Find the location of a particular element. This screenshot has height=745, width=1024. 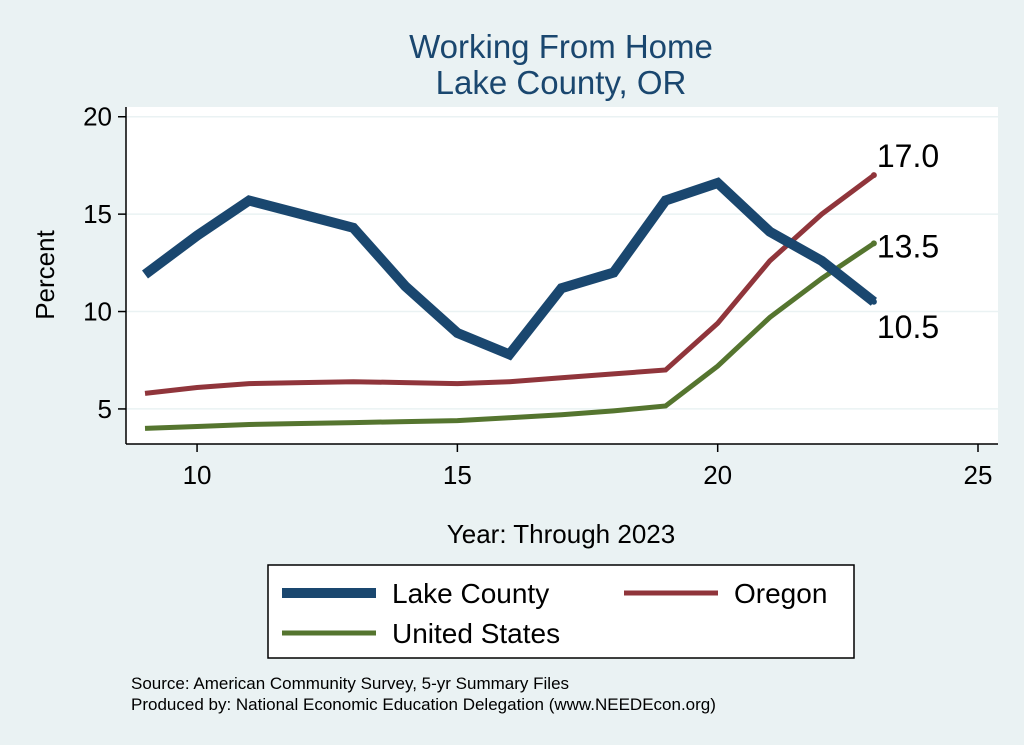

end-label-united-states: 13.5 is located at coordinates (908, 246).